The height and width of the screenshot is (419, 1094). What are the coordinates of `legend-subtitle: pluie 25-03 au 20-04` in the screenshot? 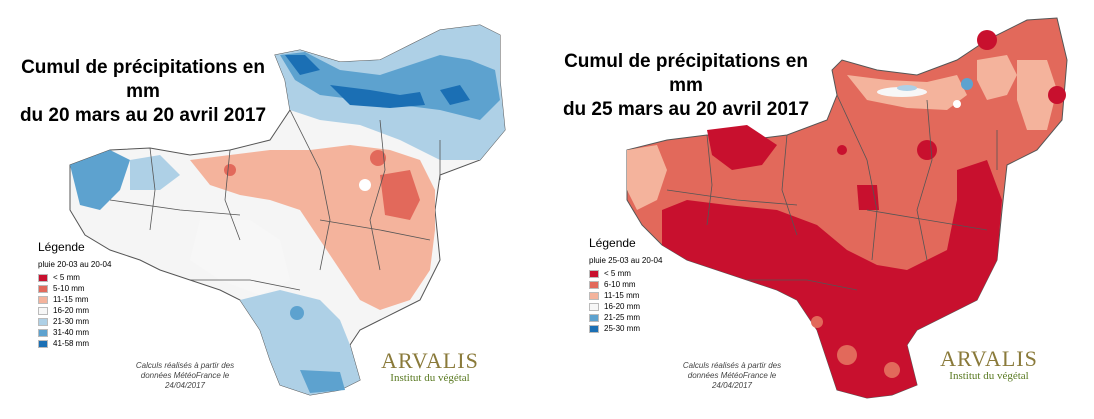 It's located at (626, 260).